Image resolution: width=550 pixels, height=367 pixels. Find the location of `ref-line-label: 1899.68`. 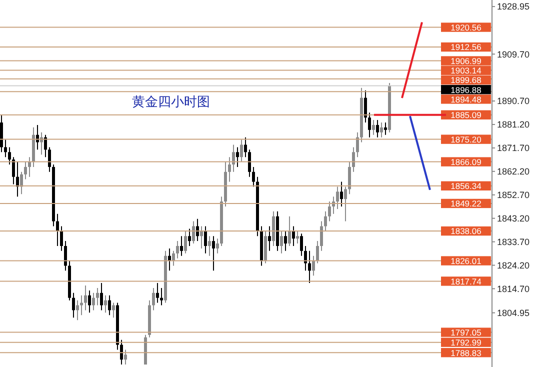

ref-line-label: 1899.68 is located at coordinates (466, 80).